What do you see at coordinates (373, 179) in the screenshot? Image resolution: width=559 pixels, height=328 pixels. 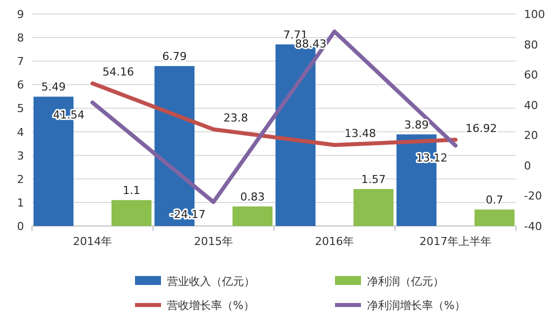 I see `data-label: 1.57` at bounding box center [373, 179].